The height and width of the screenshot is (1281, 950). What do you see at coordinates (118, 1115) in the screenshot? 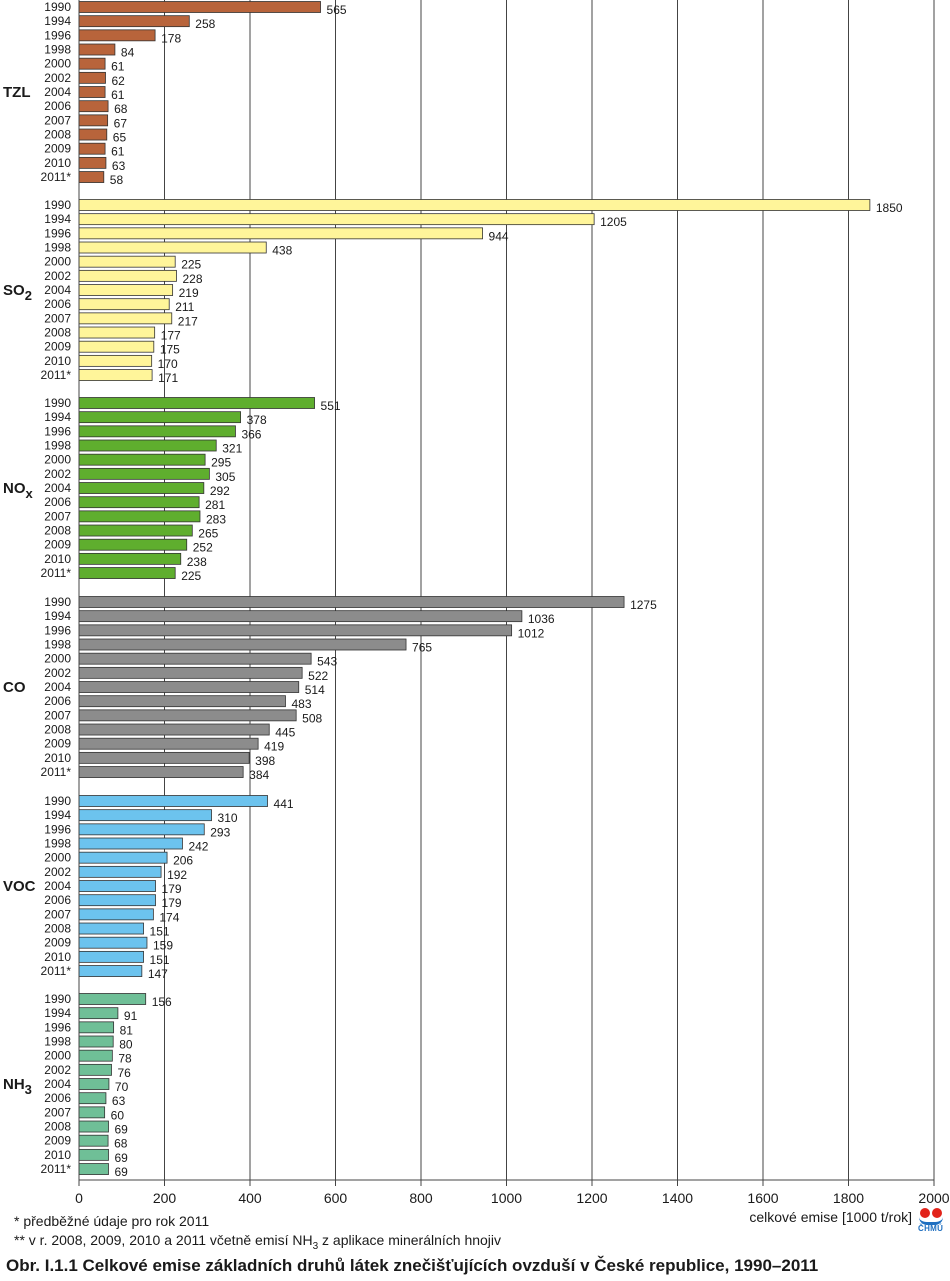
I see `value-label: 60` at bounding box center [118, 1115].